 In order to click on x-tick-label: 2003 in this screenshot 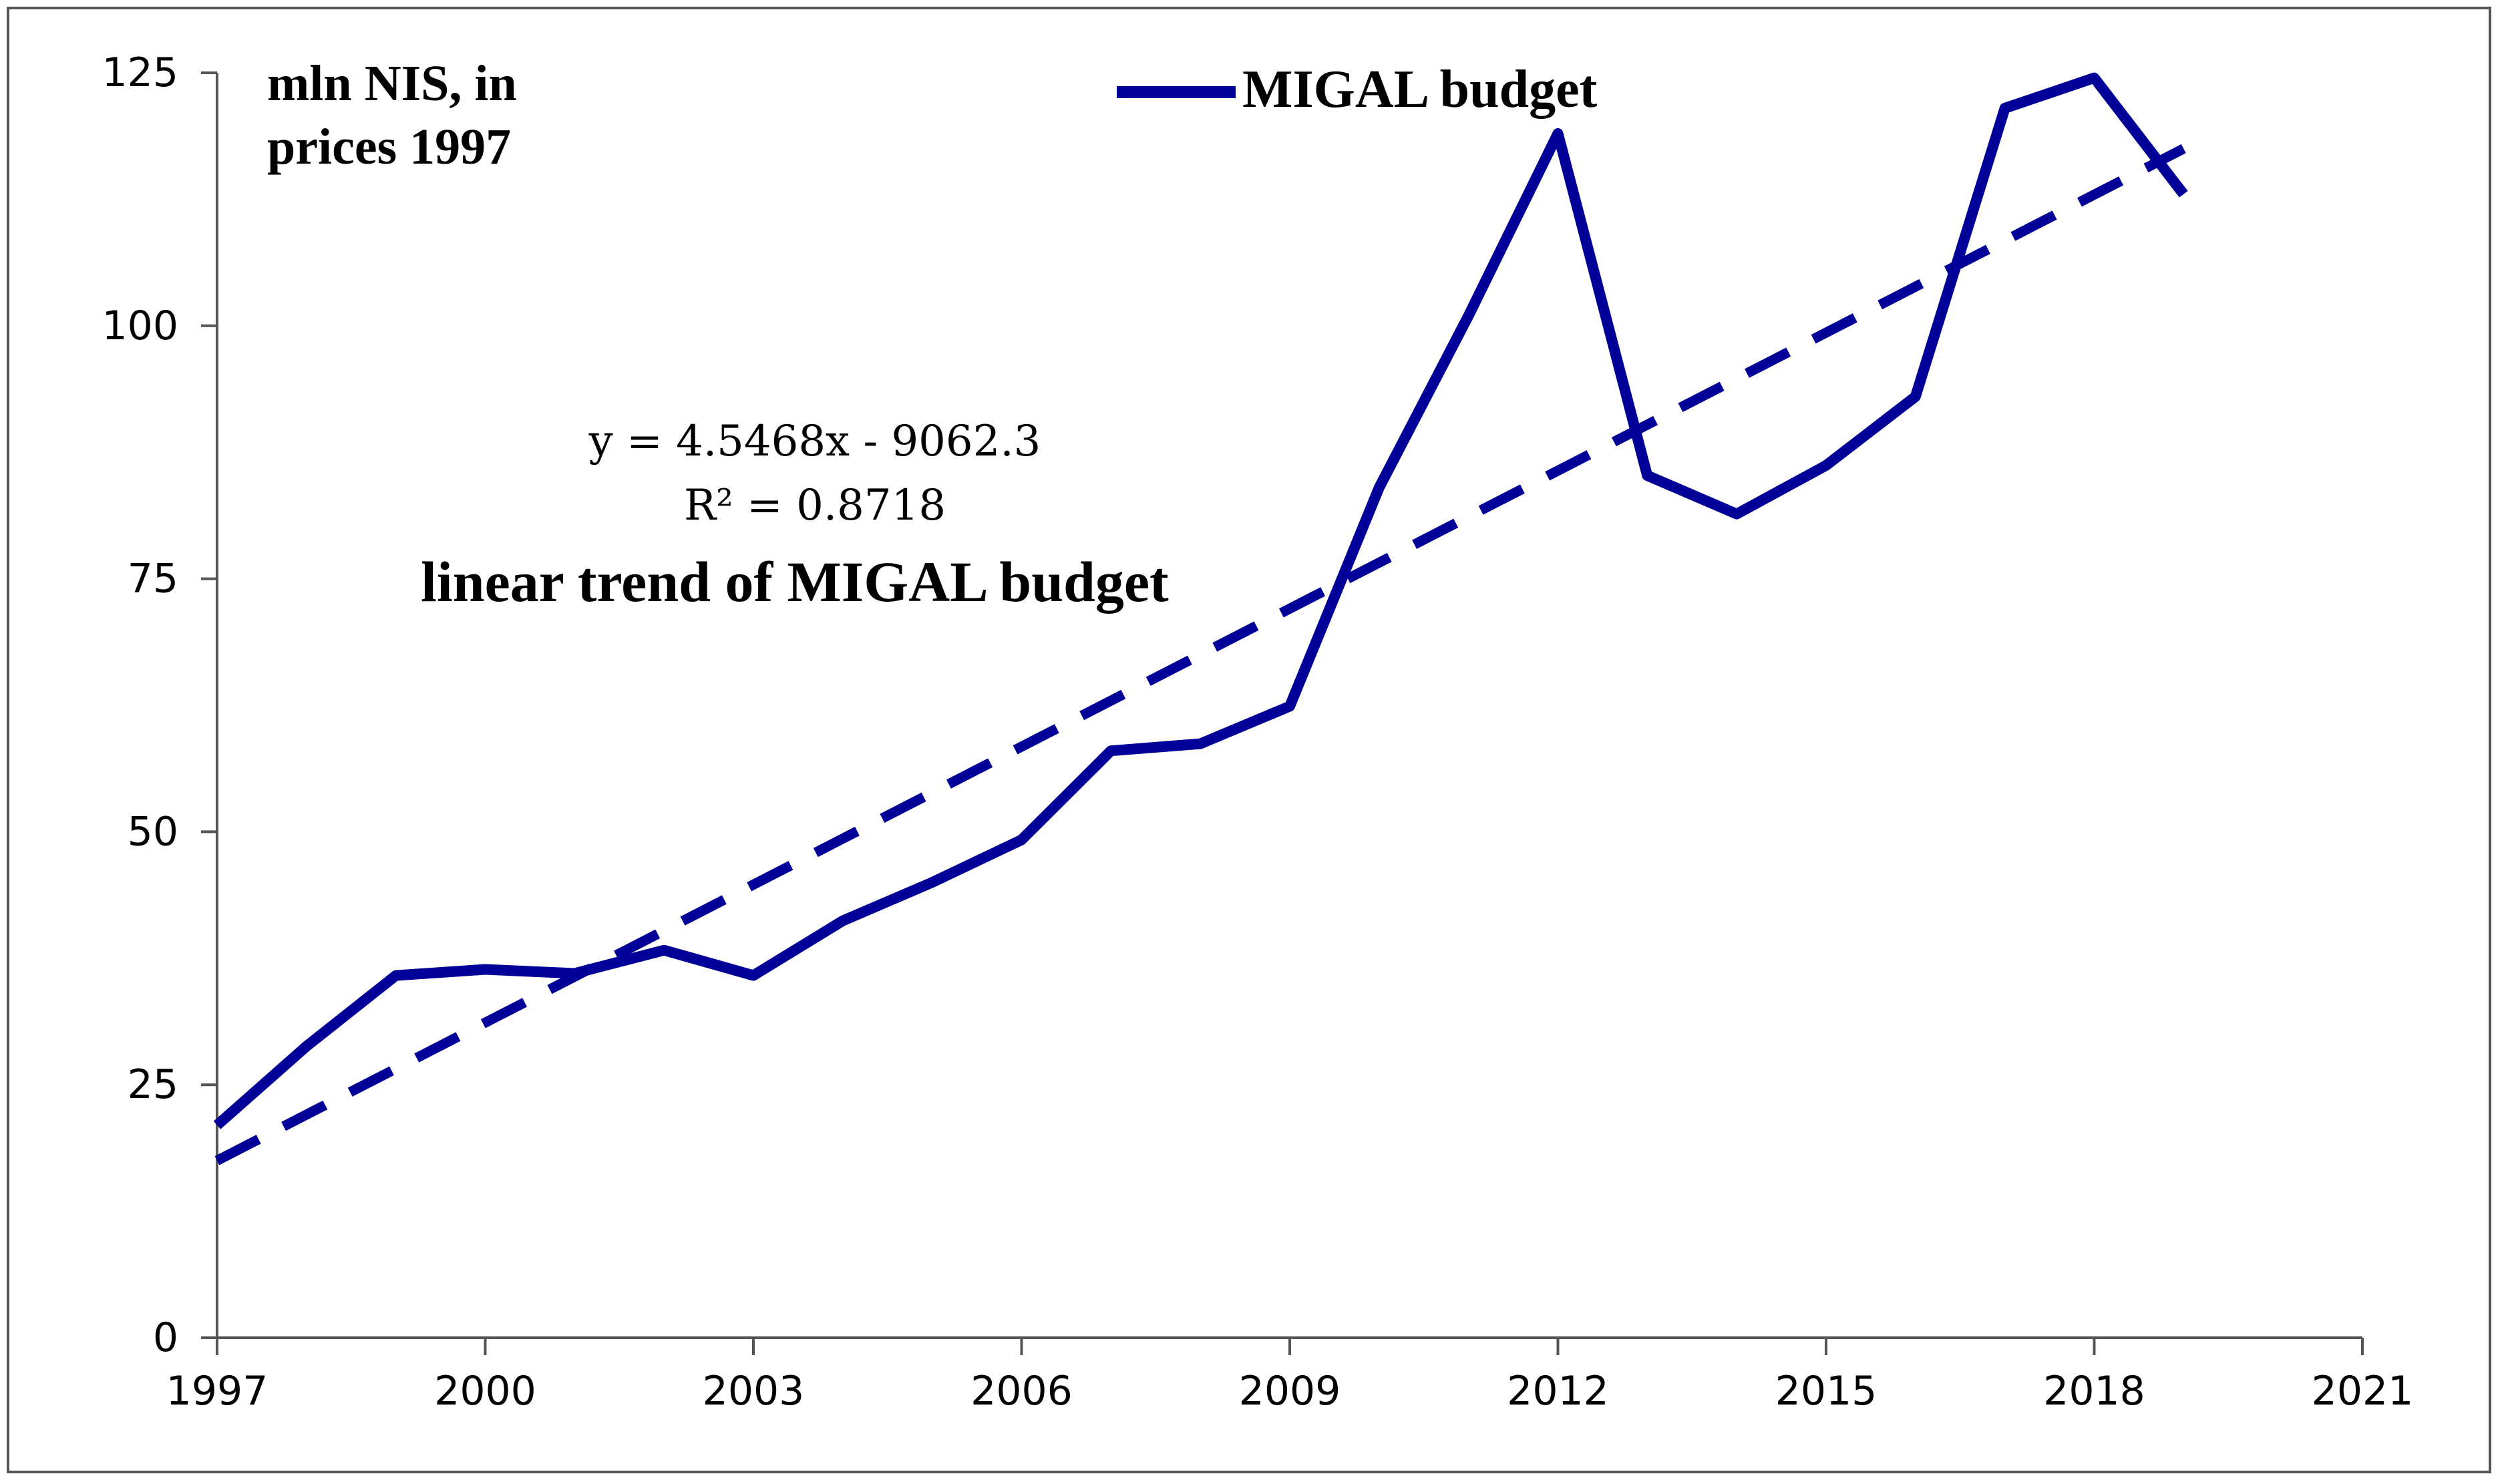, I will do `click(754, 1391)`.